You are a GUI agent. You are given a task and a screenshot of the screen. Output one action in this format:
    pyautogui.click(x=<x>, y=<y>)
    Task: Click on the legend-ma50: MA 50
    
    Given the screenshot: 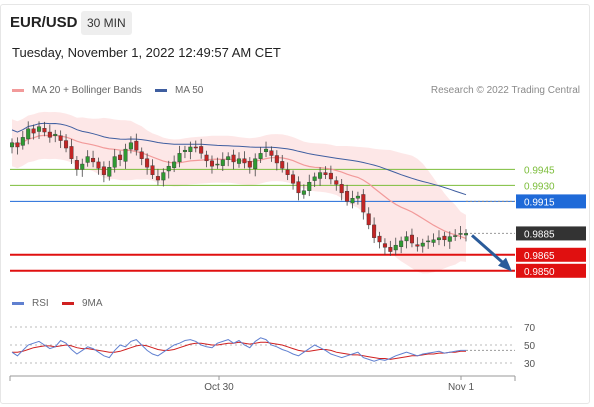 What is the action you would take?
    pyautogui.click(x=179, y=90)
    